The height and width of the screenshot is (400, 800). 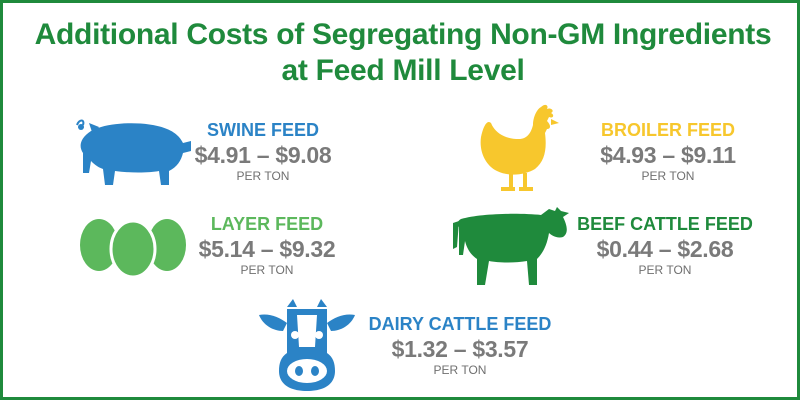 What do you see at coordinates (519, 147) in the screenshot?
I see `chicken-icon` at bounding box center [519, 147].